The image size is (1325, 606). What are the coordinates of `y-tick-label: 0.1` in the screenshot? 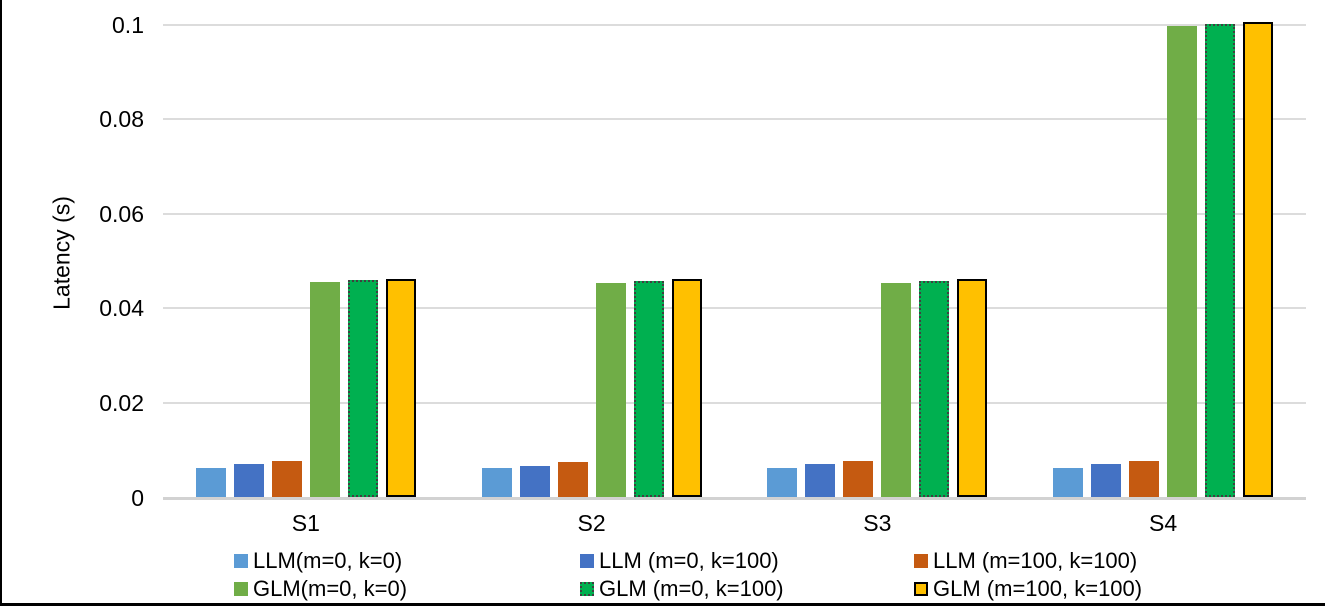 It's located at (128, 24).